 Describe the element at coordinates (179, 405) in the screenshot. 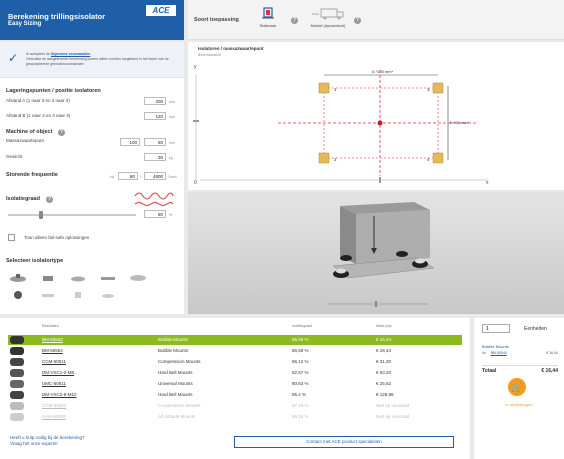

I see `product-type: Compression Mounts` at that location.